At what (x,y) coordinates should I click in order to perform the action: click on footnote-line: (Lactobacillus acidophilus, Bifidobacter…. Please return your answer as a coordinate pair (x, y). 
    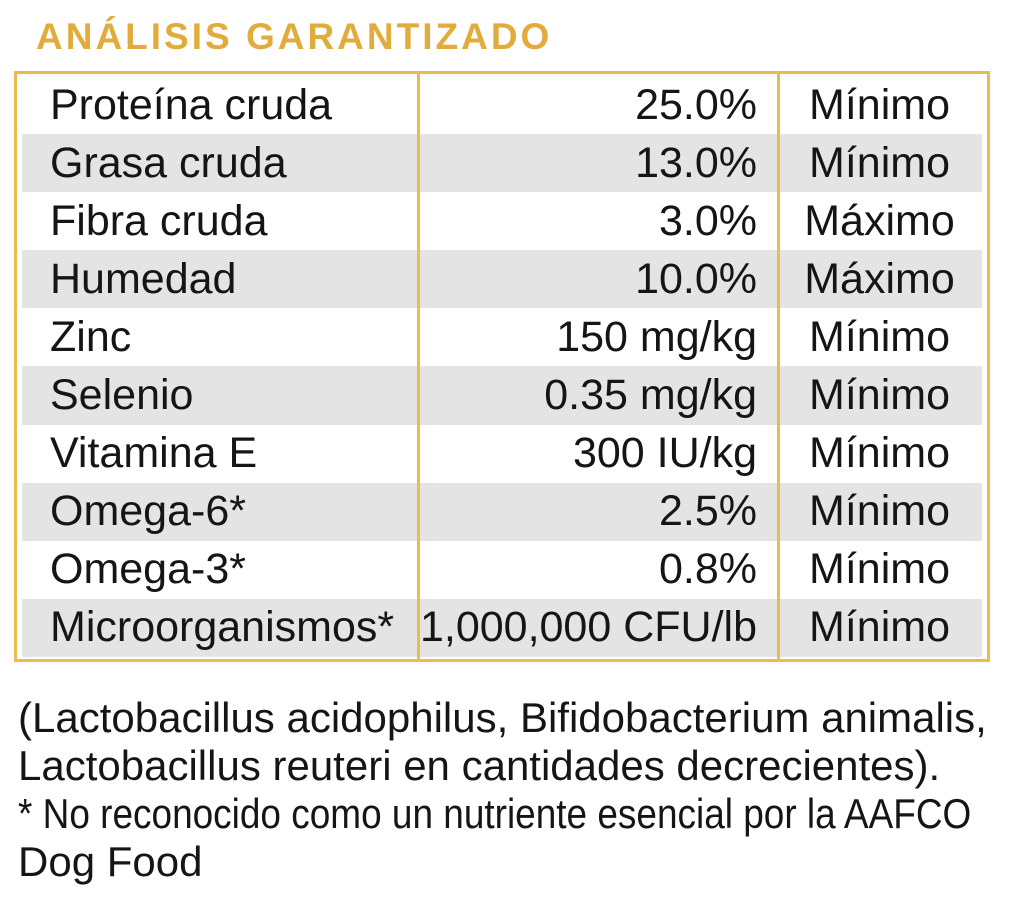
    Looking at the image, I should click on (502, 717).